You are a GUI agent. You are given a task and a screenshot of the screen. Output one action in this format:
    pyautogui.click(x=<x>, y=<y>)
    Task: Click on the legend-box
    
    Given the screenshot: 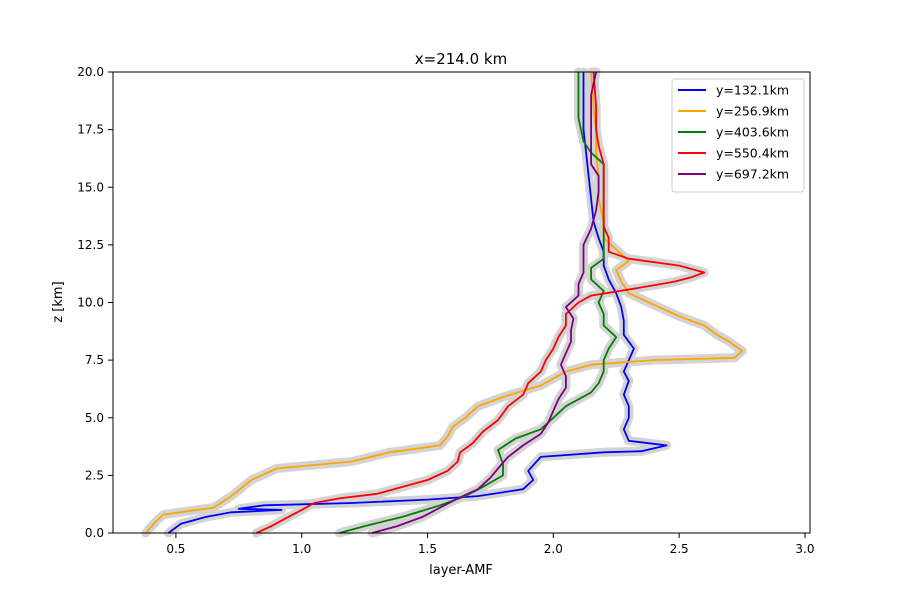 What is the action you would take?
    pyautogui.click(x=738, y=135)
    